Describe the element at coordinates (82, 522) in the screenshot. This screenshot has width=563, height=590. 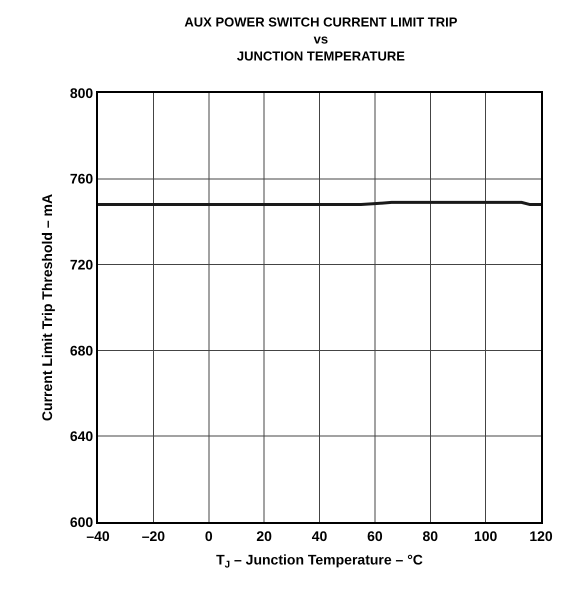
I see `y-tick-label: 600` at that location.